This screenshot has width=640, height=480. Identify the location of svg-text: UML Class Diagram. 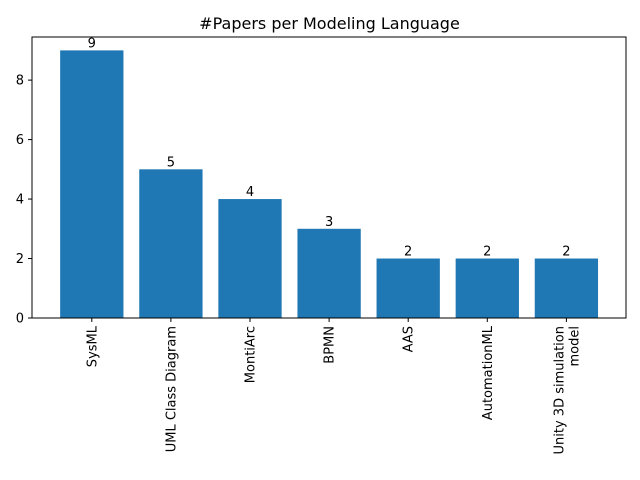
(171, 389).